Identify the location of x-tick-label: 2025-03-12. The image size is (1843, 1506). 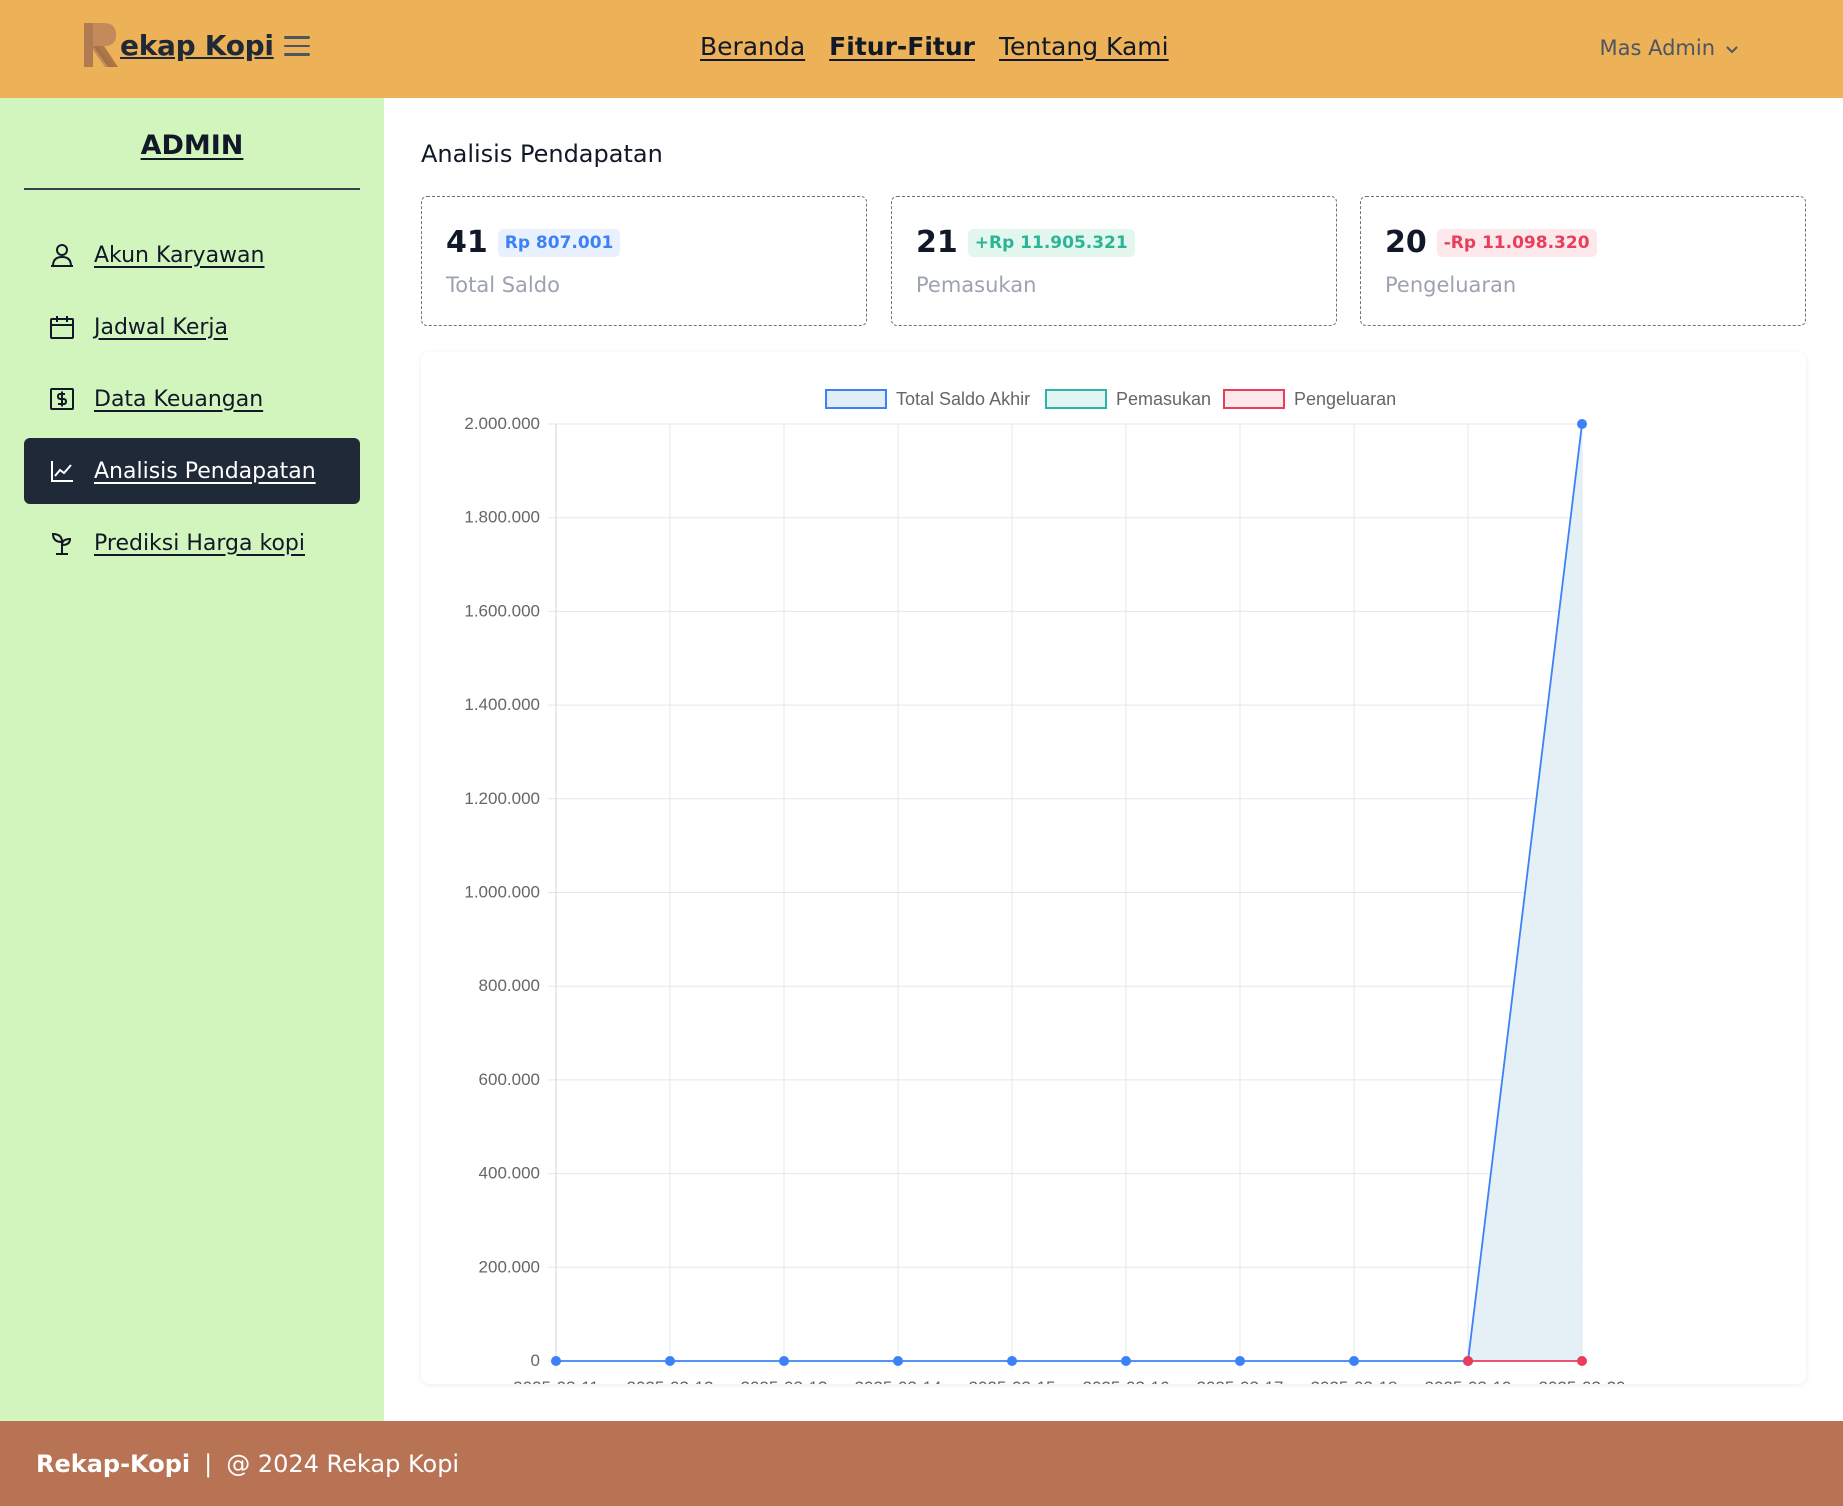
(670, 1381).